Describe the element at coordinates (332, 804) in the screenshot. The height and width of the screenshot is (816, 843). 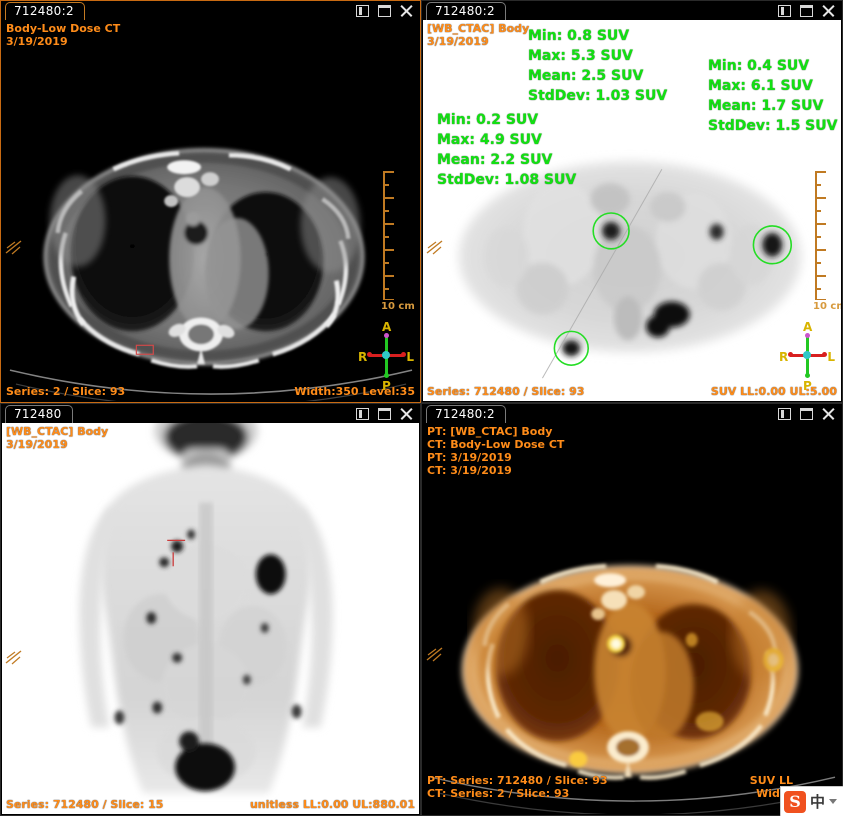
I see `pet-mip-intensity-window: unitless LL:0.00 UL:880.01` at that location.